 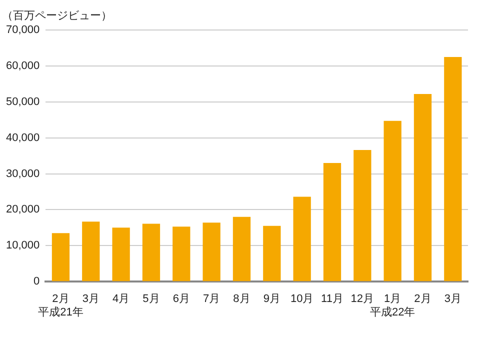 I want to click on y-tick-label: 60,000, so click(x=23, y=66).